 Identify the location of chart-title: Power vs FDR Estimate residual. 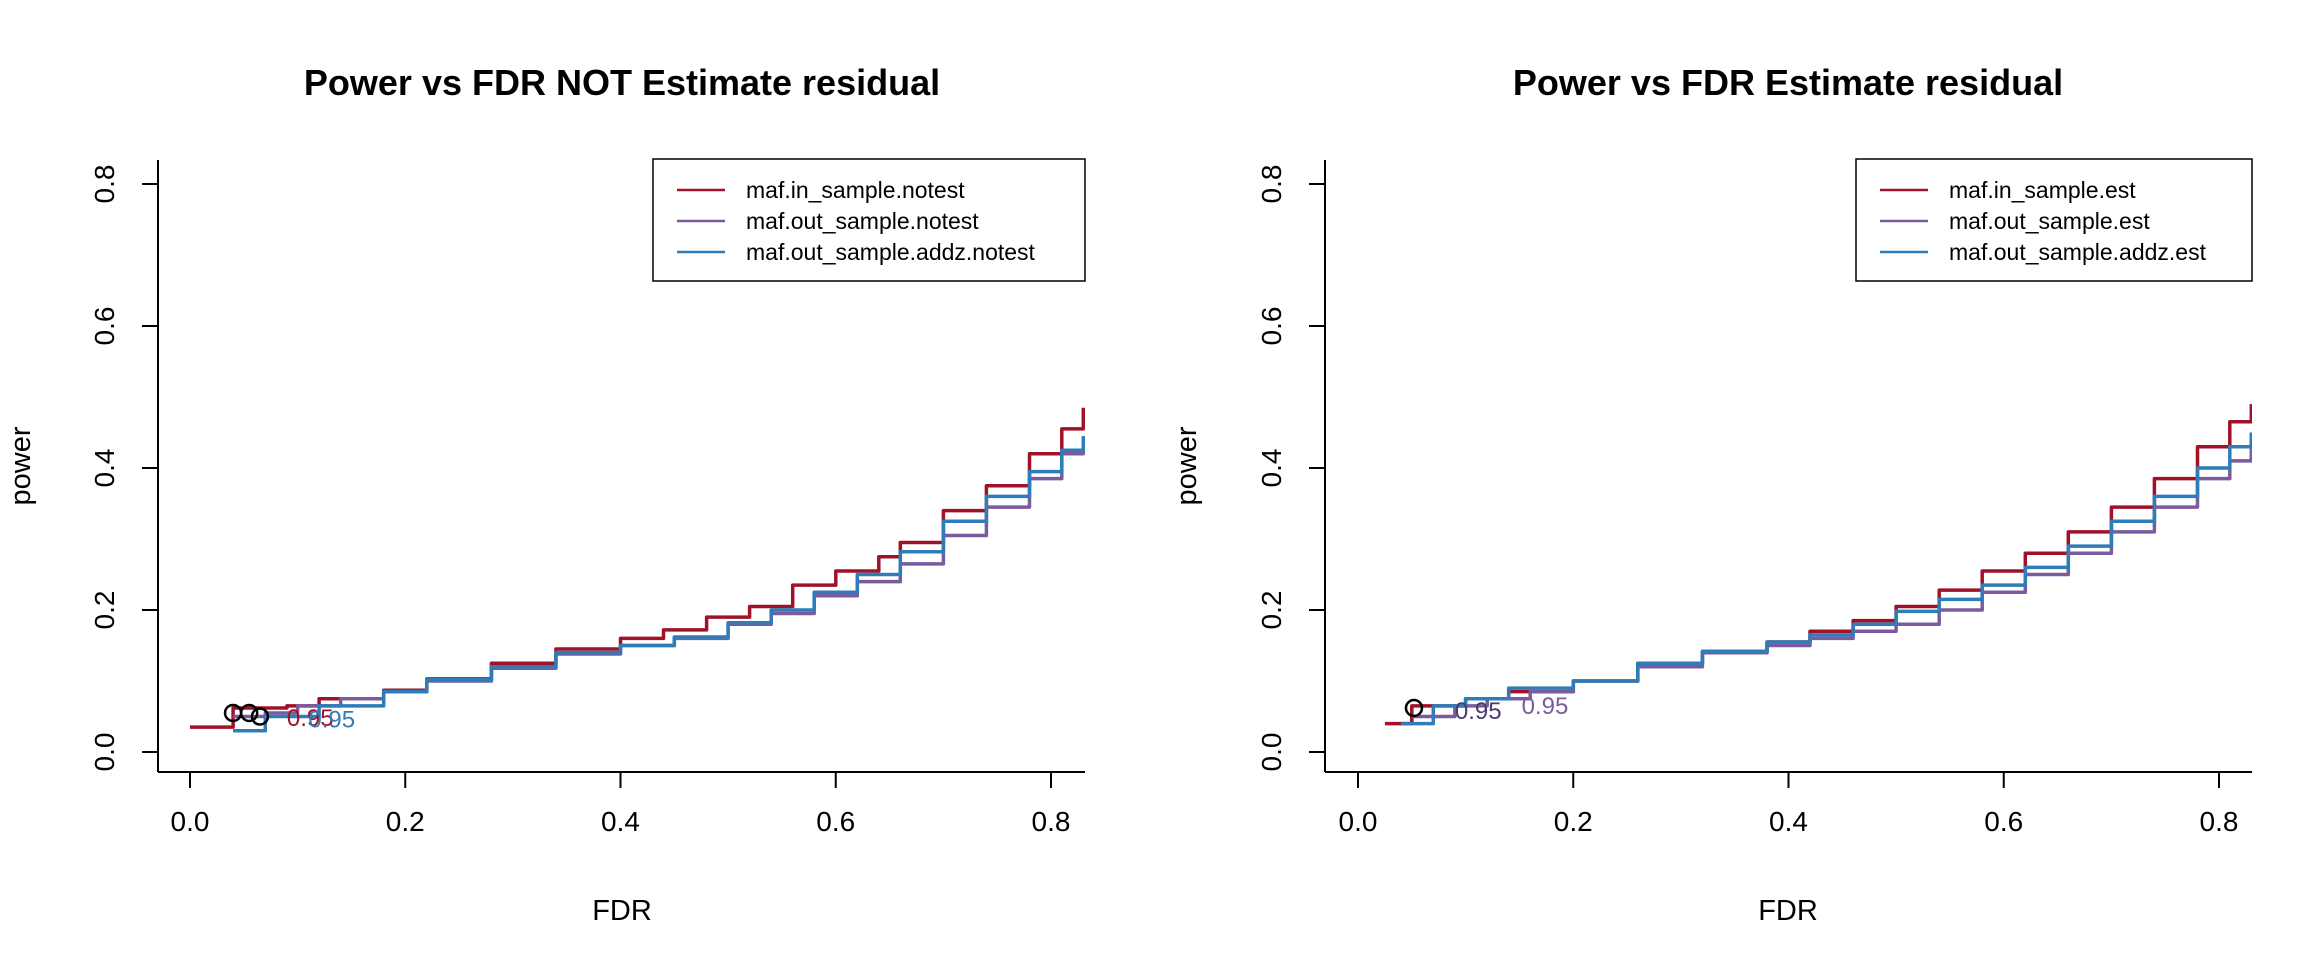
(1788, 82).